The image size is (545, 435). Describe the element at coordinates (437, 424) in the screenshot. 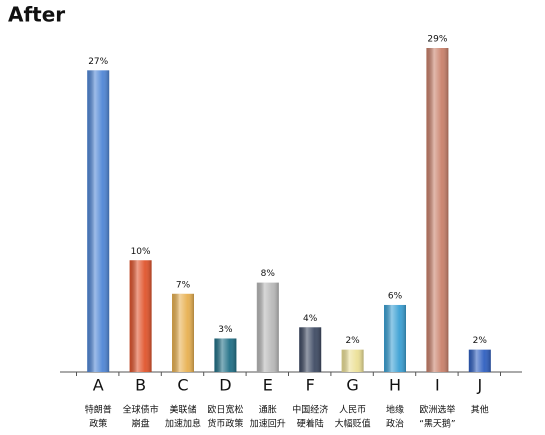

I see `category-description: “黑天鹅”` at that location.